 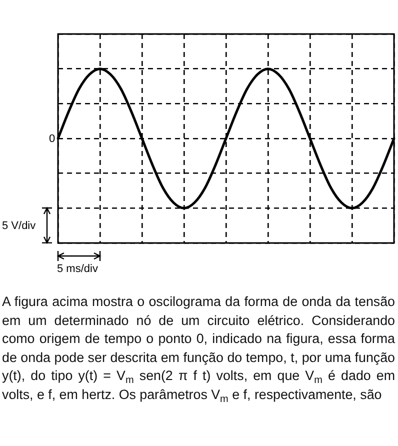 I want to click on text: 5 ms/div, so click(x=77, y=269).